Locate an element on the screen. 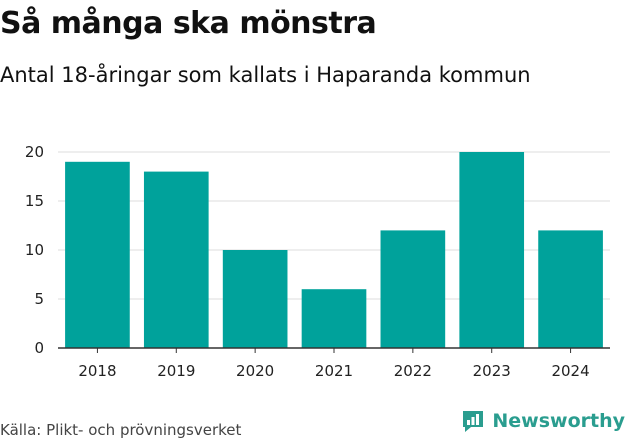  brand-name: Newsworthy is located at coordinates (558, 421).